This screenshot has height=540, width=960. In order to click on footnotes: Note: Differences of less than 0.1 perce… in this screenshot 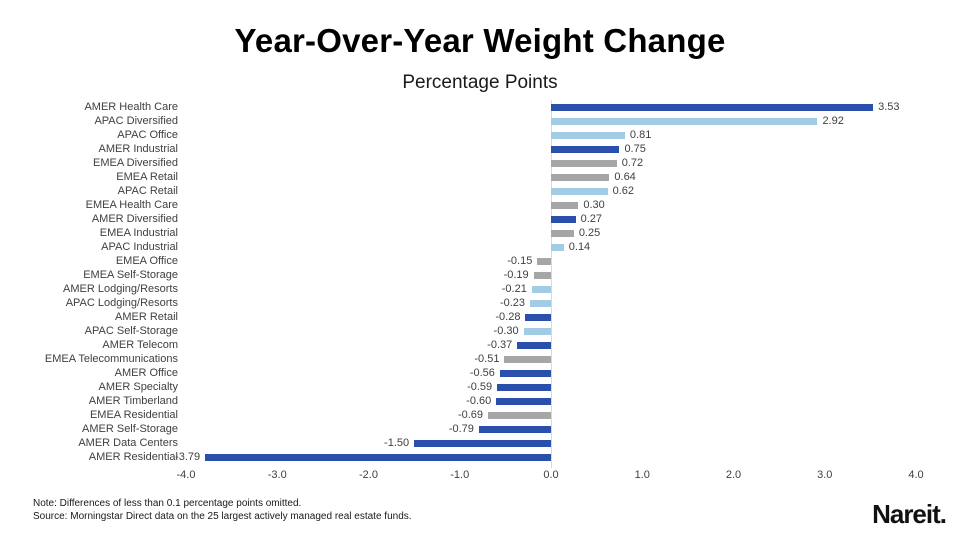, I will do `click(222, 510)`.